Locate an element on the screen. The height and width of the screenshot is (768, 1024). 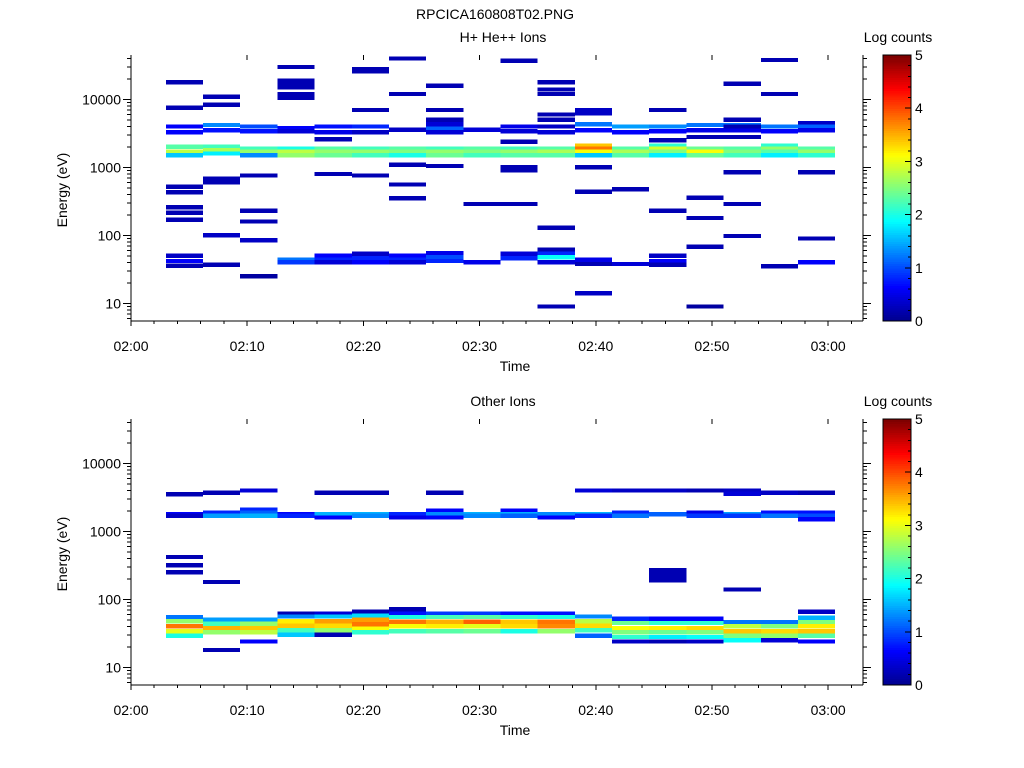
colorbar-tick-label: 0 is located at coordinates (919, 685).